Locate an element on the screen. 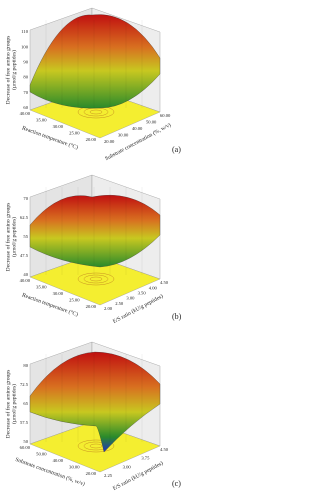 The image size is (320, 500). floor is located at coordinates (95, 447).